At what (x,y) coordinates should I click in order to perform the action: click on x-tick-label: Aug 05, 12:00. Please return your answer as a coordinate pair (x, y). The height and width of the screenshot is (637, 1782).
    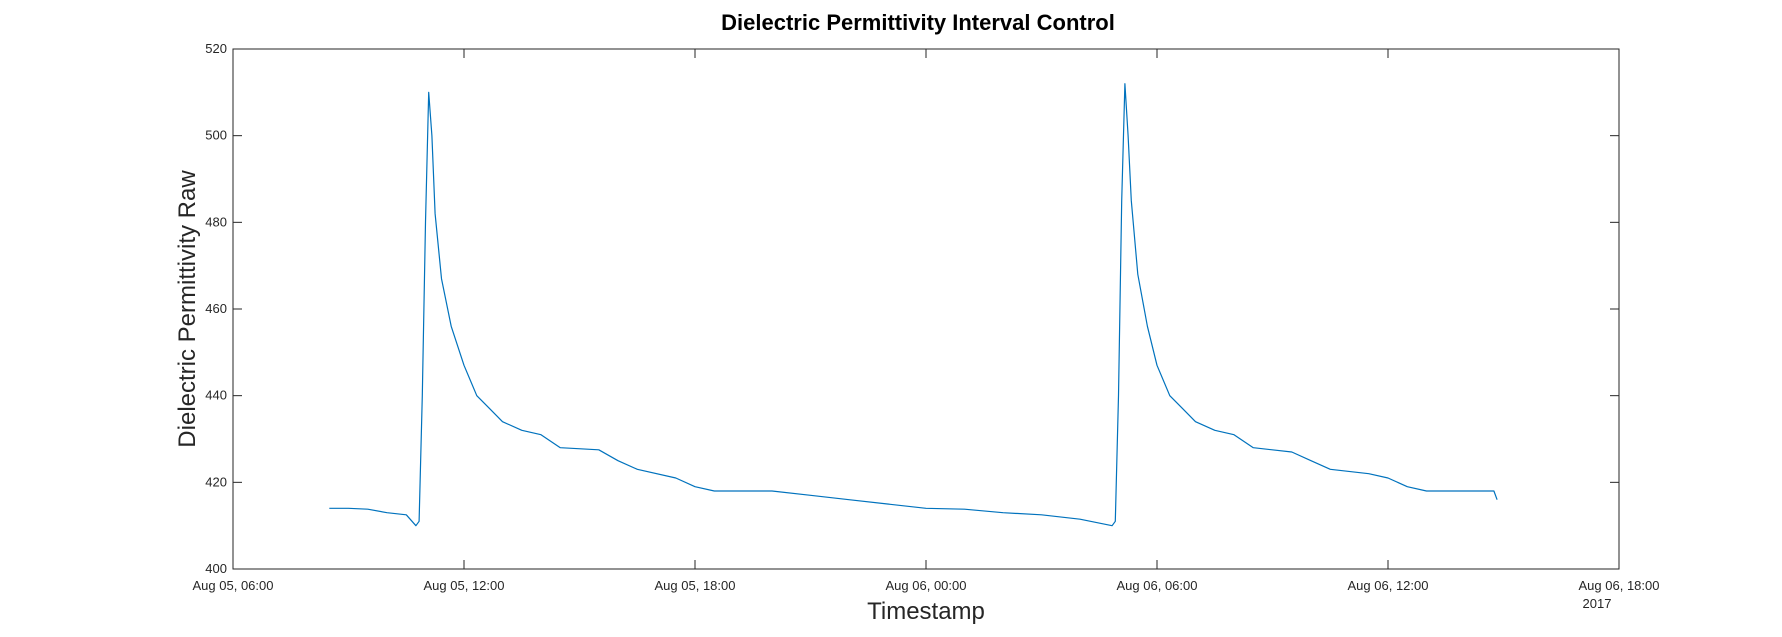
    Looking at the image, I should click on (464, 585).